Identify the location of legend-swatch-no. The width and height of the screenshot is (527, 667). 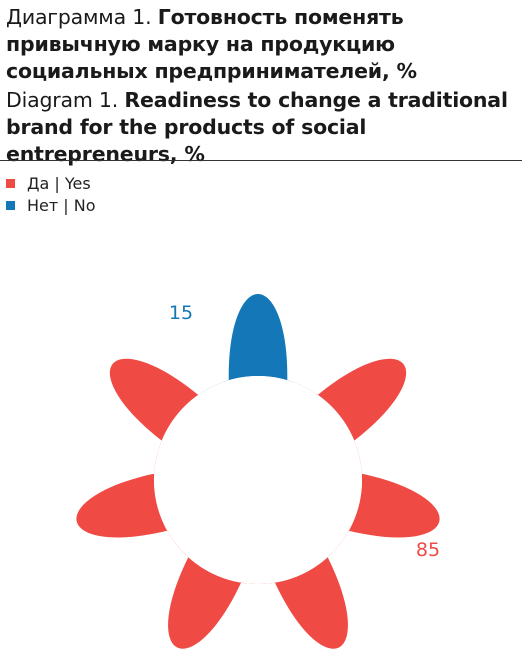
(10, 205).